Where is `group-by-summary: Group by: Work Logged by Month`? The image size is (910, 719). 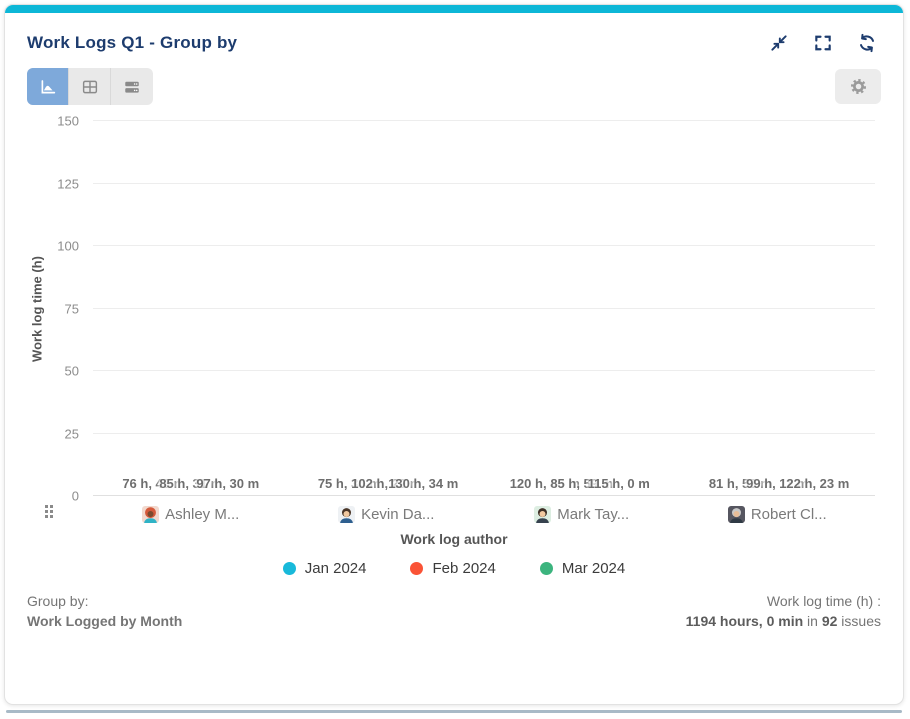 group-by-summary: Group by: Work Logged by Month is located at coordinates (104, 611).